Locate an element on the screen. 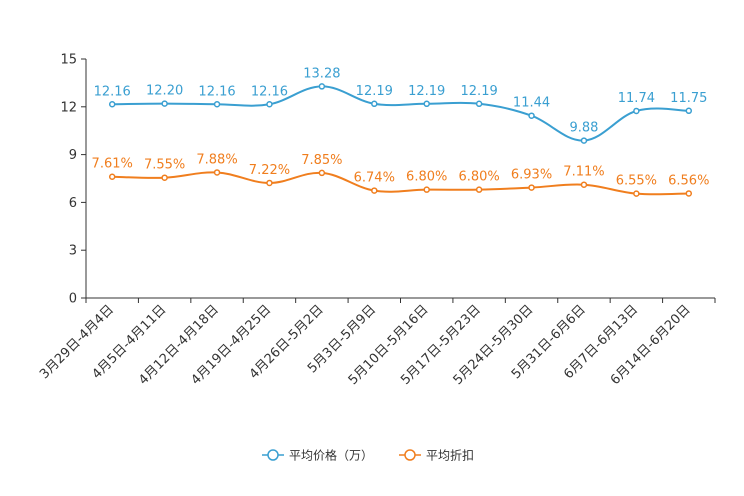  y-tick-label: 12 is located at coordinates (68, 107).